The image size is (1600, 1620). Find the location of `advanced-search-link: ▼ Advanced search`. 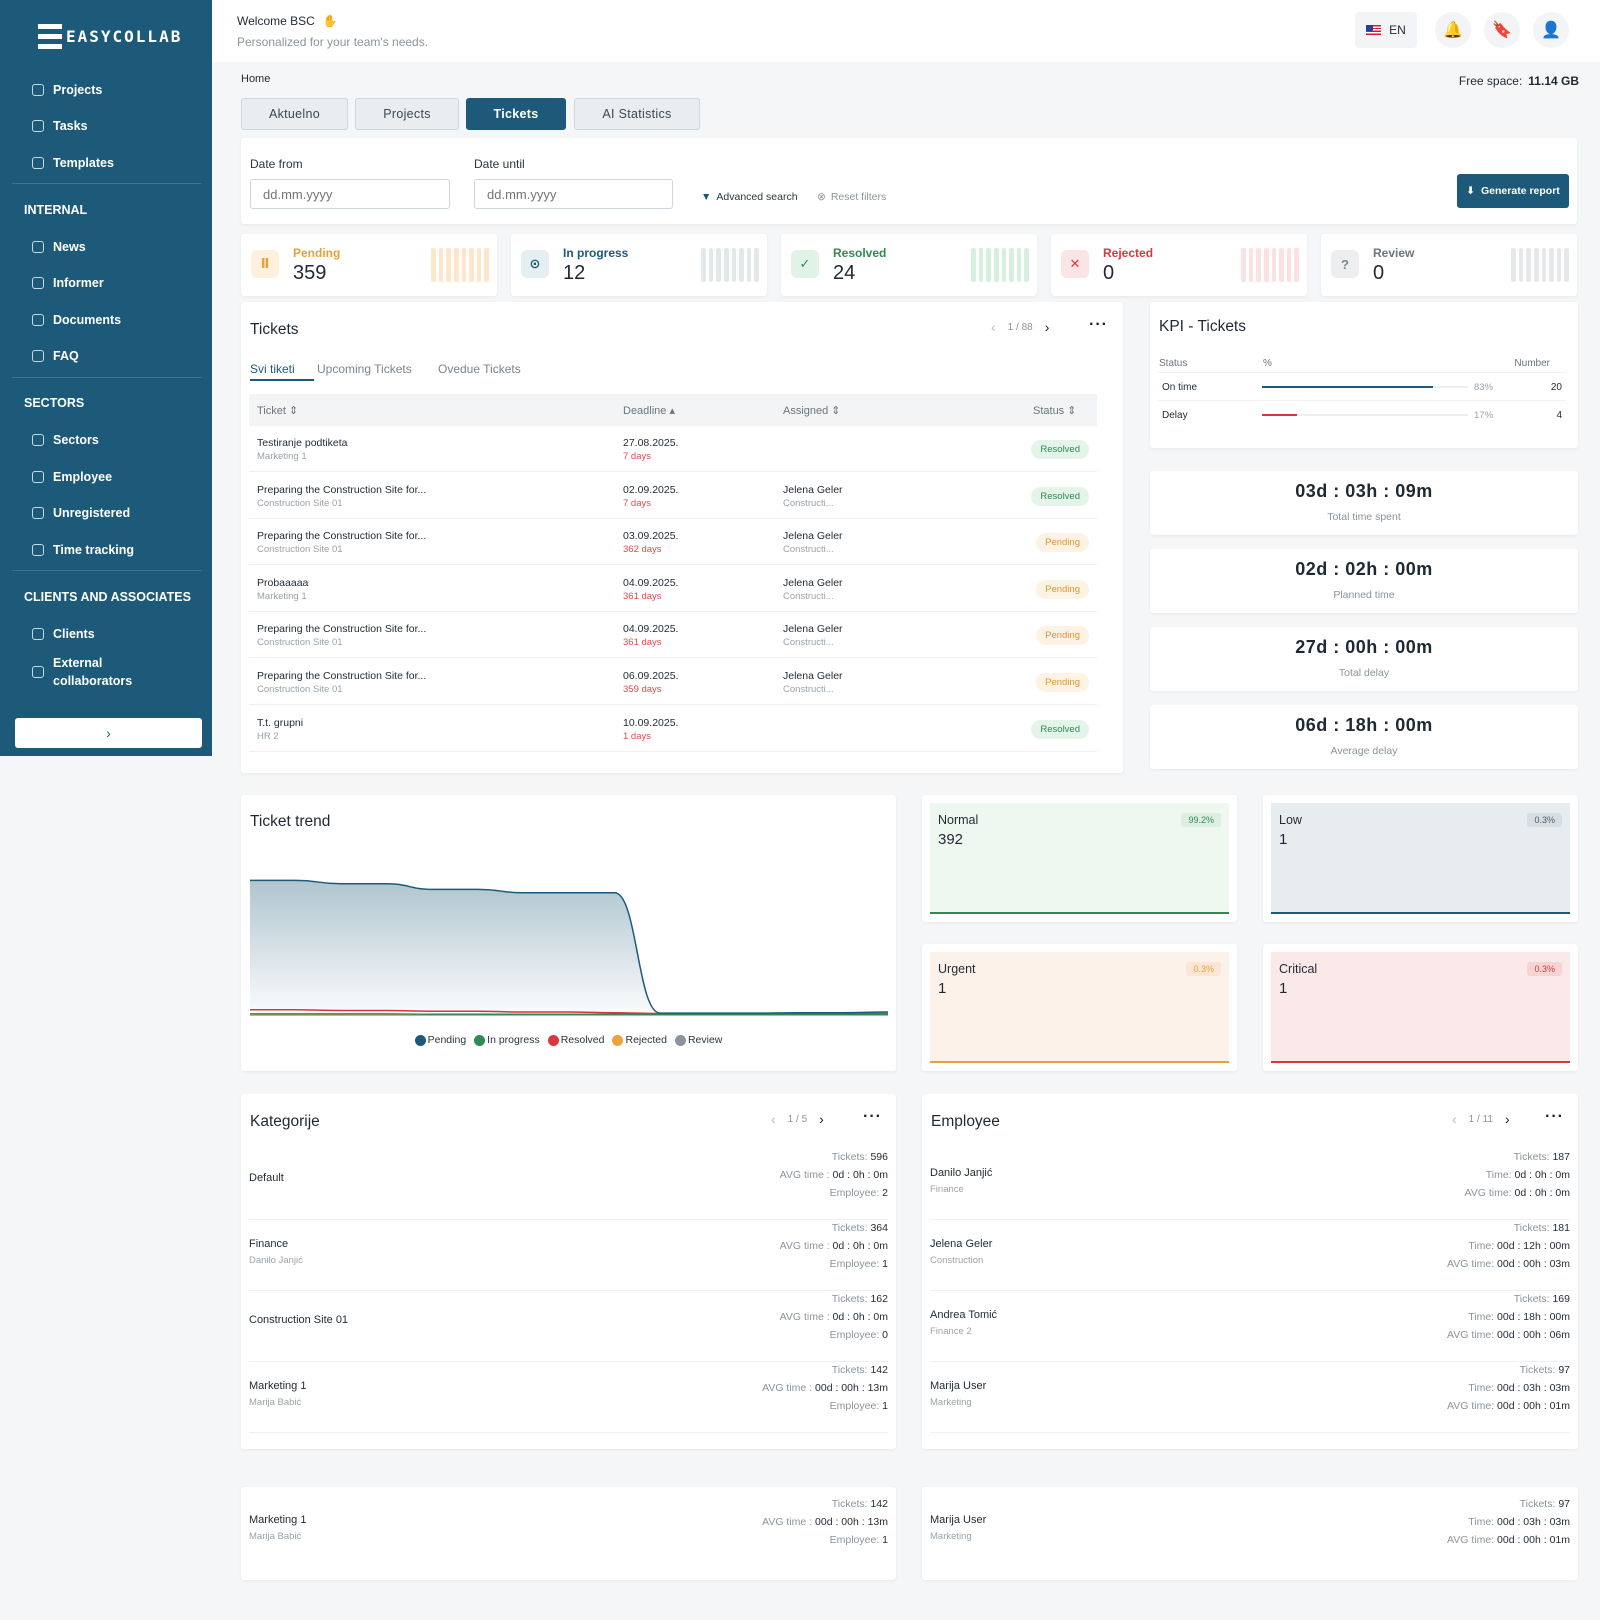

advanced-search-link: ▼ Advanced search is located at coordinates (749, 197).